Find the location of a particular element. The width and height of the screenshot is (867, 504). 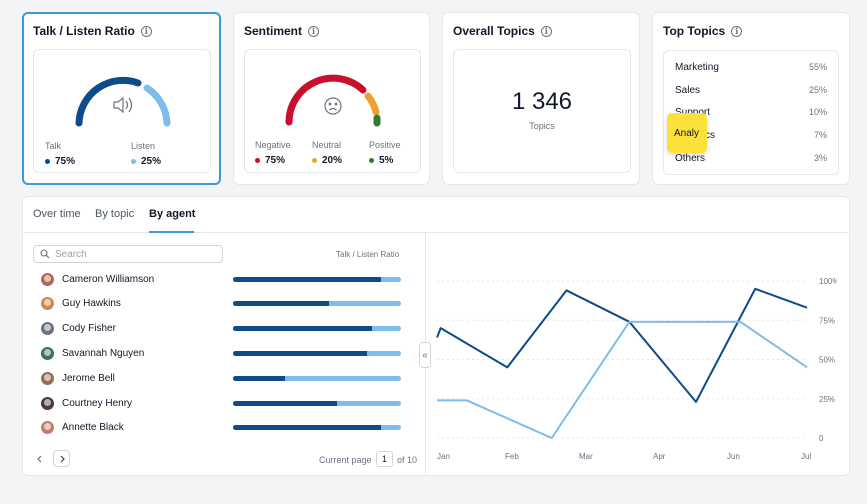

x-tick-label: Jul is located at coordinates (806, 456).